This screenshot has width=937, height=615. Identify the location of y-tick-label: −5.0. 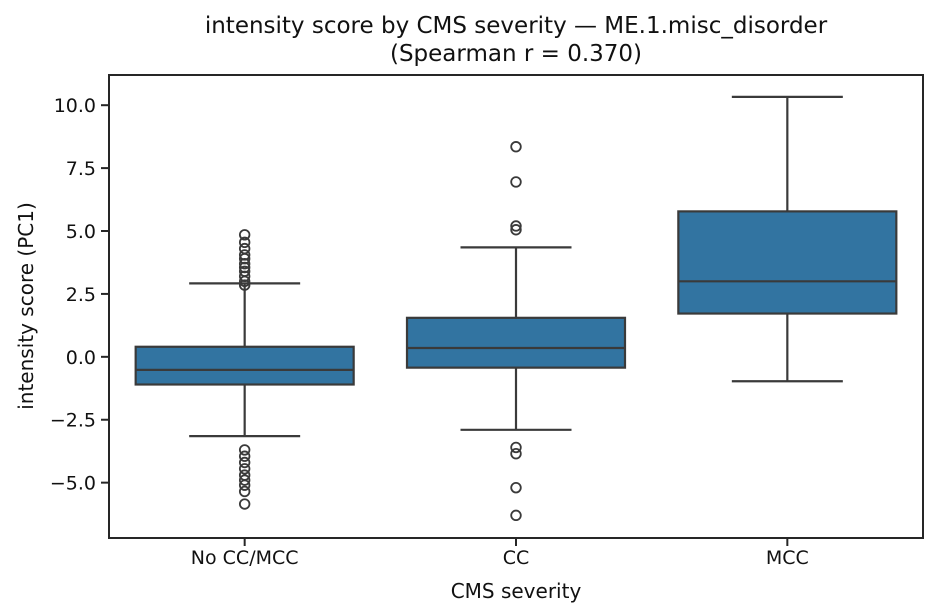
(73, 484).